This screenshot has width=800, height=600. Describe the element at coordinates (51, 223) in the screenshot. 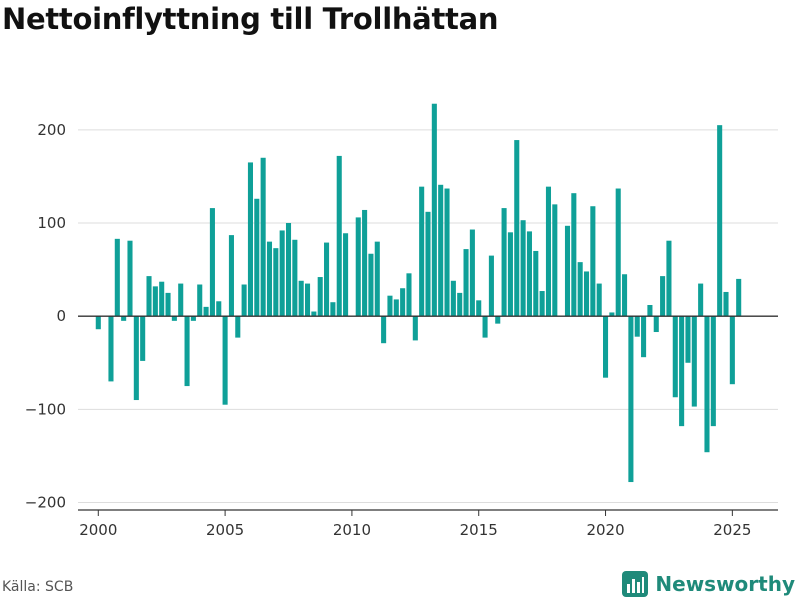

I see `y-tick-label: 100` at that location.